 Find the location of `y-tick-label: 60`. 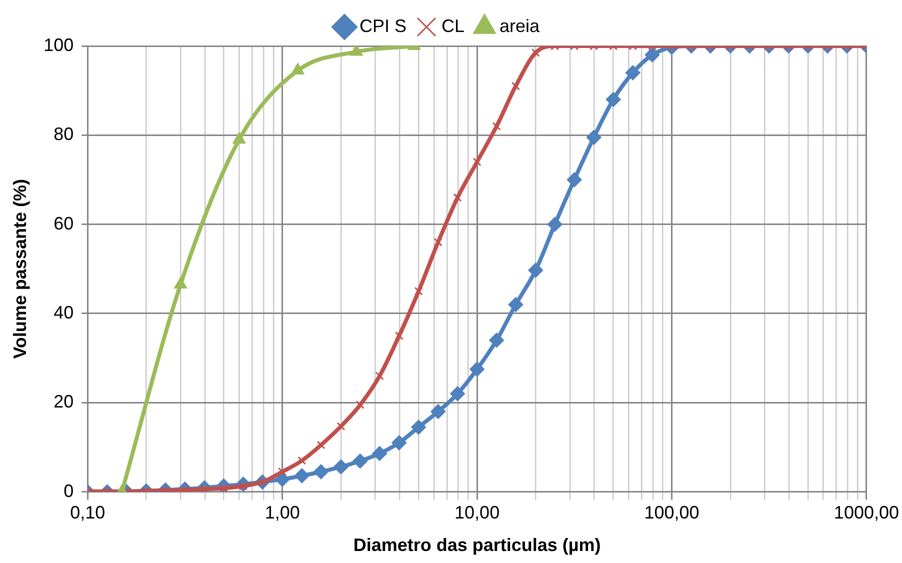

y-tick-label: 60 is located at coordinates (64, 223).